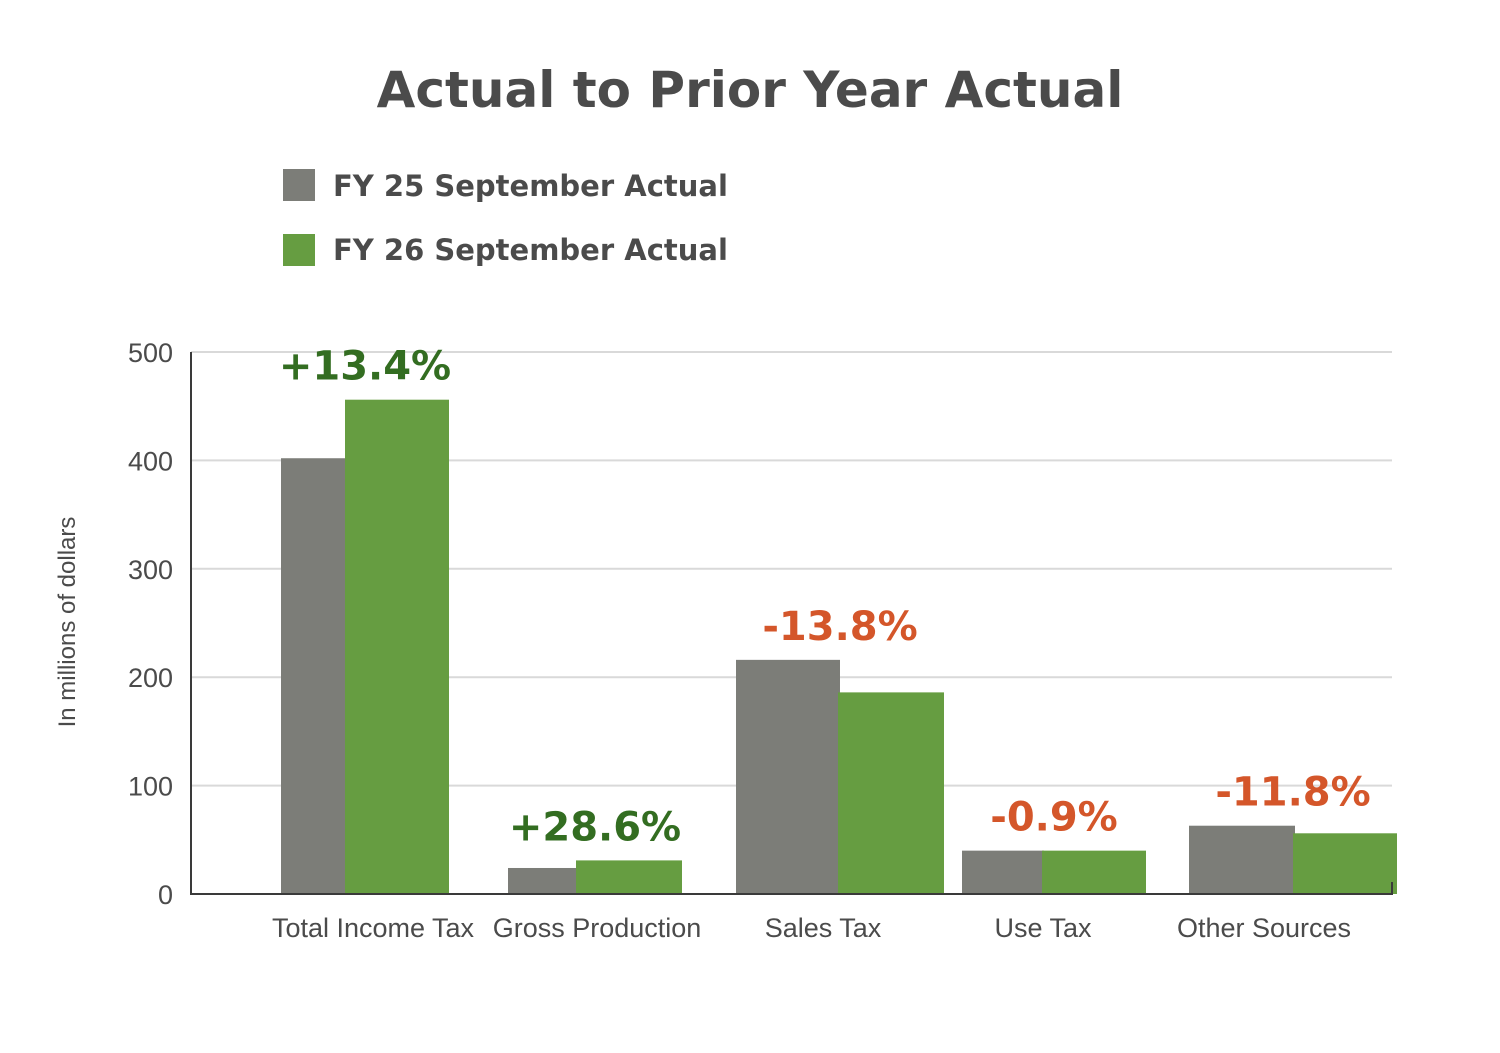 The width and height of the screenshot is (1500, 1053). What do you see at coordinates (823, 928) in the screenshot?
I see `x-category-label: Sales Tax` at bounding box center [823, 928].